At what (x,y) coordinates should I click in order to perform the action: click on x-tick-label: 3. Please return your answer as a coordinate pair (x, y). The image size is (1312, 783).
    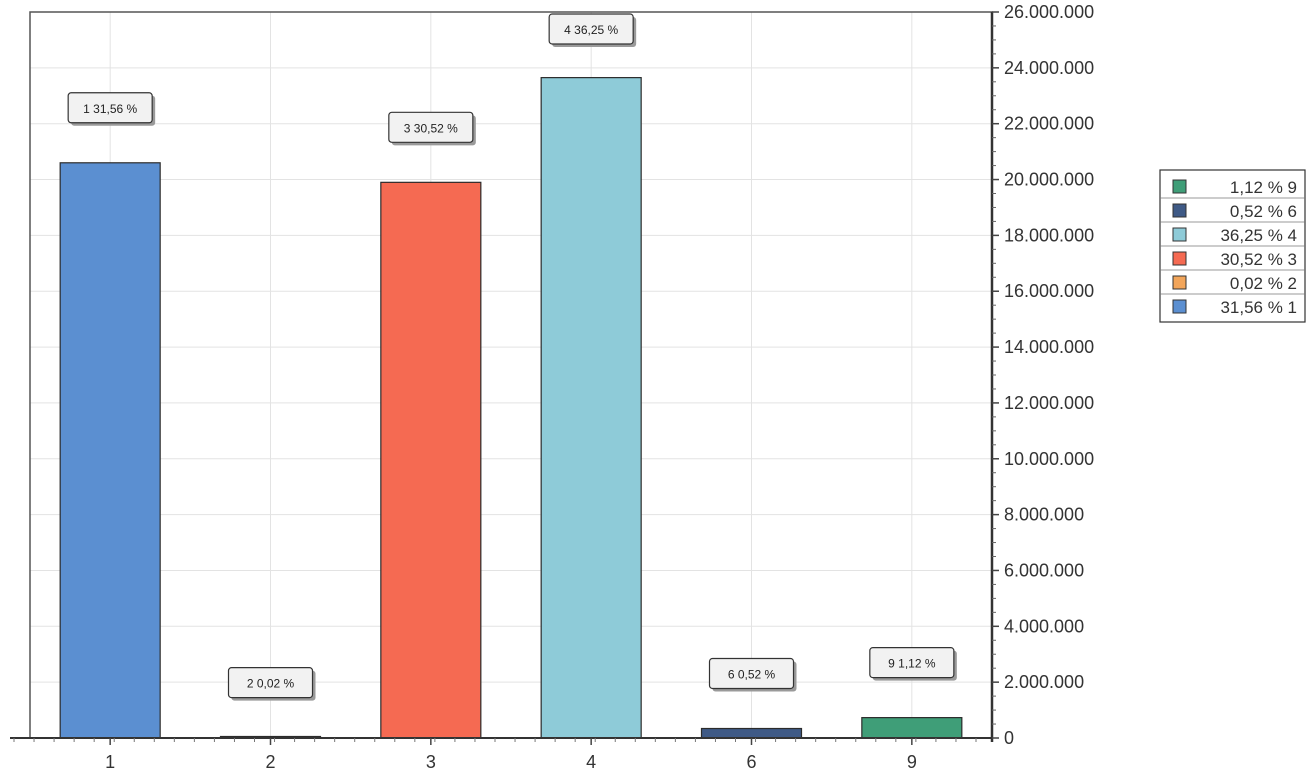
    Looking at the image, I should click on (431, 762).